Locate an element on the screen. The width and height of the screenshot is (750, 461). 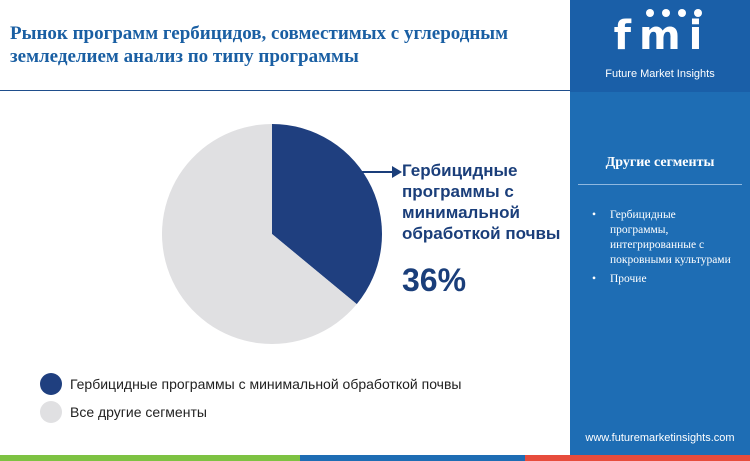
logo: fmi Future Market Insights is located at coordinates (660, 46).